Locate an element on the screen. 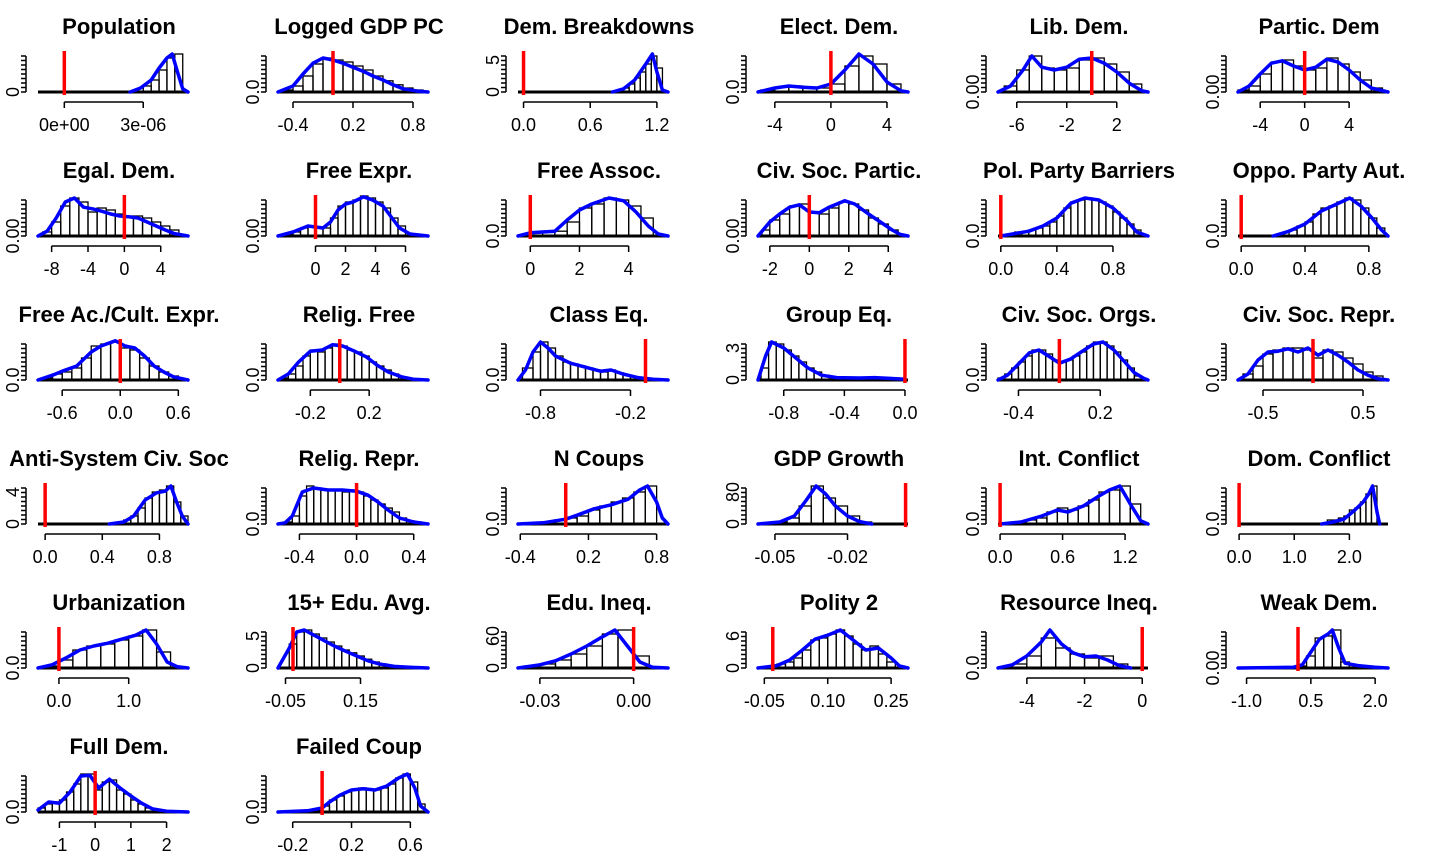 The height and width of the screenshot is (864, 1440). y-tick-label: 60 is located at coordinates (493, 636).